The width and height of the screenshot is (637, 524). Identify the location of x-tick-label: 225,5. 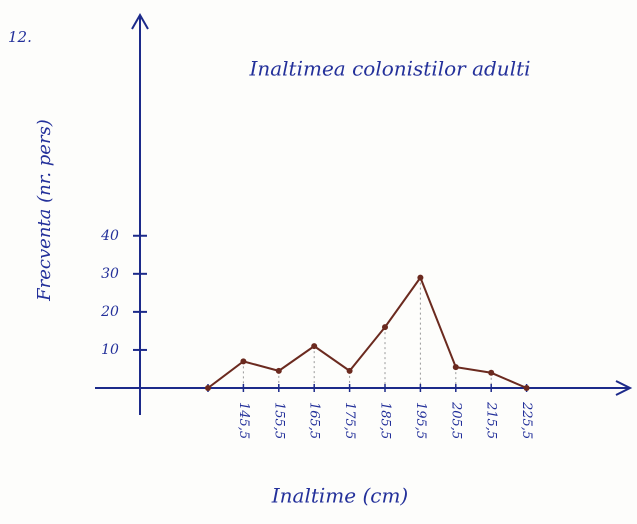
(526, 420).